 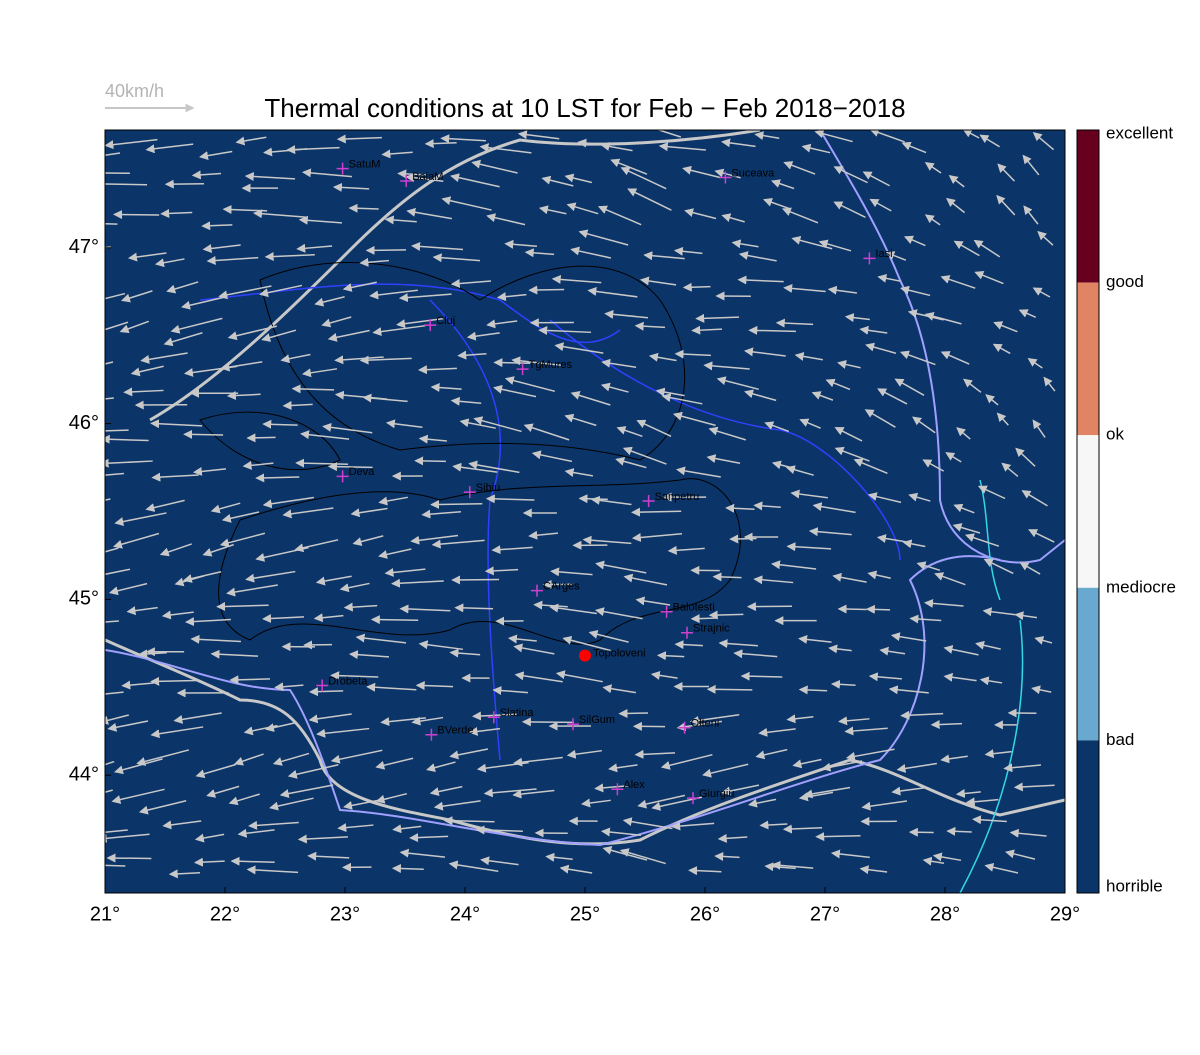 What do you see at coordinates (84, 247) in the screenshot?
I see `y-tick-label: 47°` at bounding box center [84, 247].